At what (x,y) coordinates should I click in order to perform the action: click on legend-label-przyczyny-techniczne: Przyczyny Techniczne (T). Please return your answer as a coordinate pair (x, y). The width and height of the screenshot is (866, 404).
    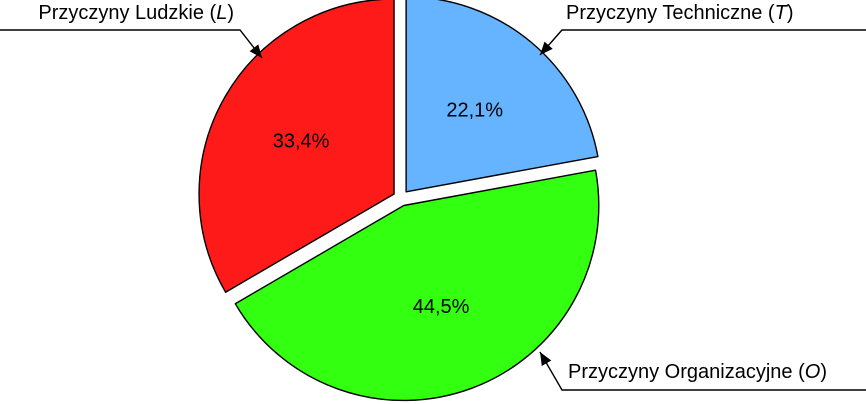
    Looking at the image, I should click on (679, 13).